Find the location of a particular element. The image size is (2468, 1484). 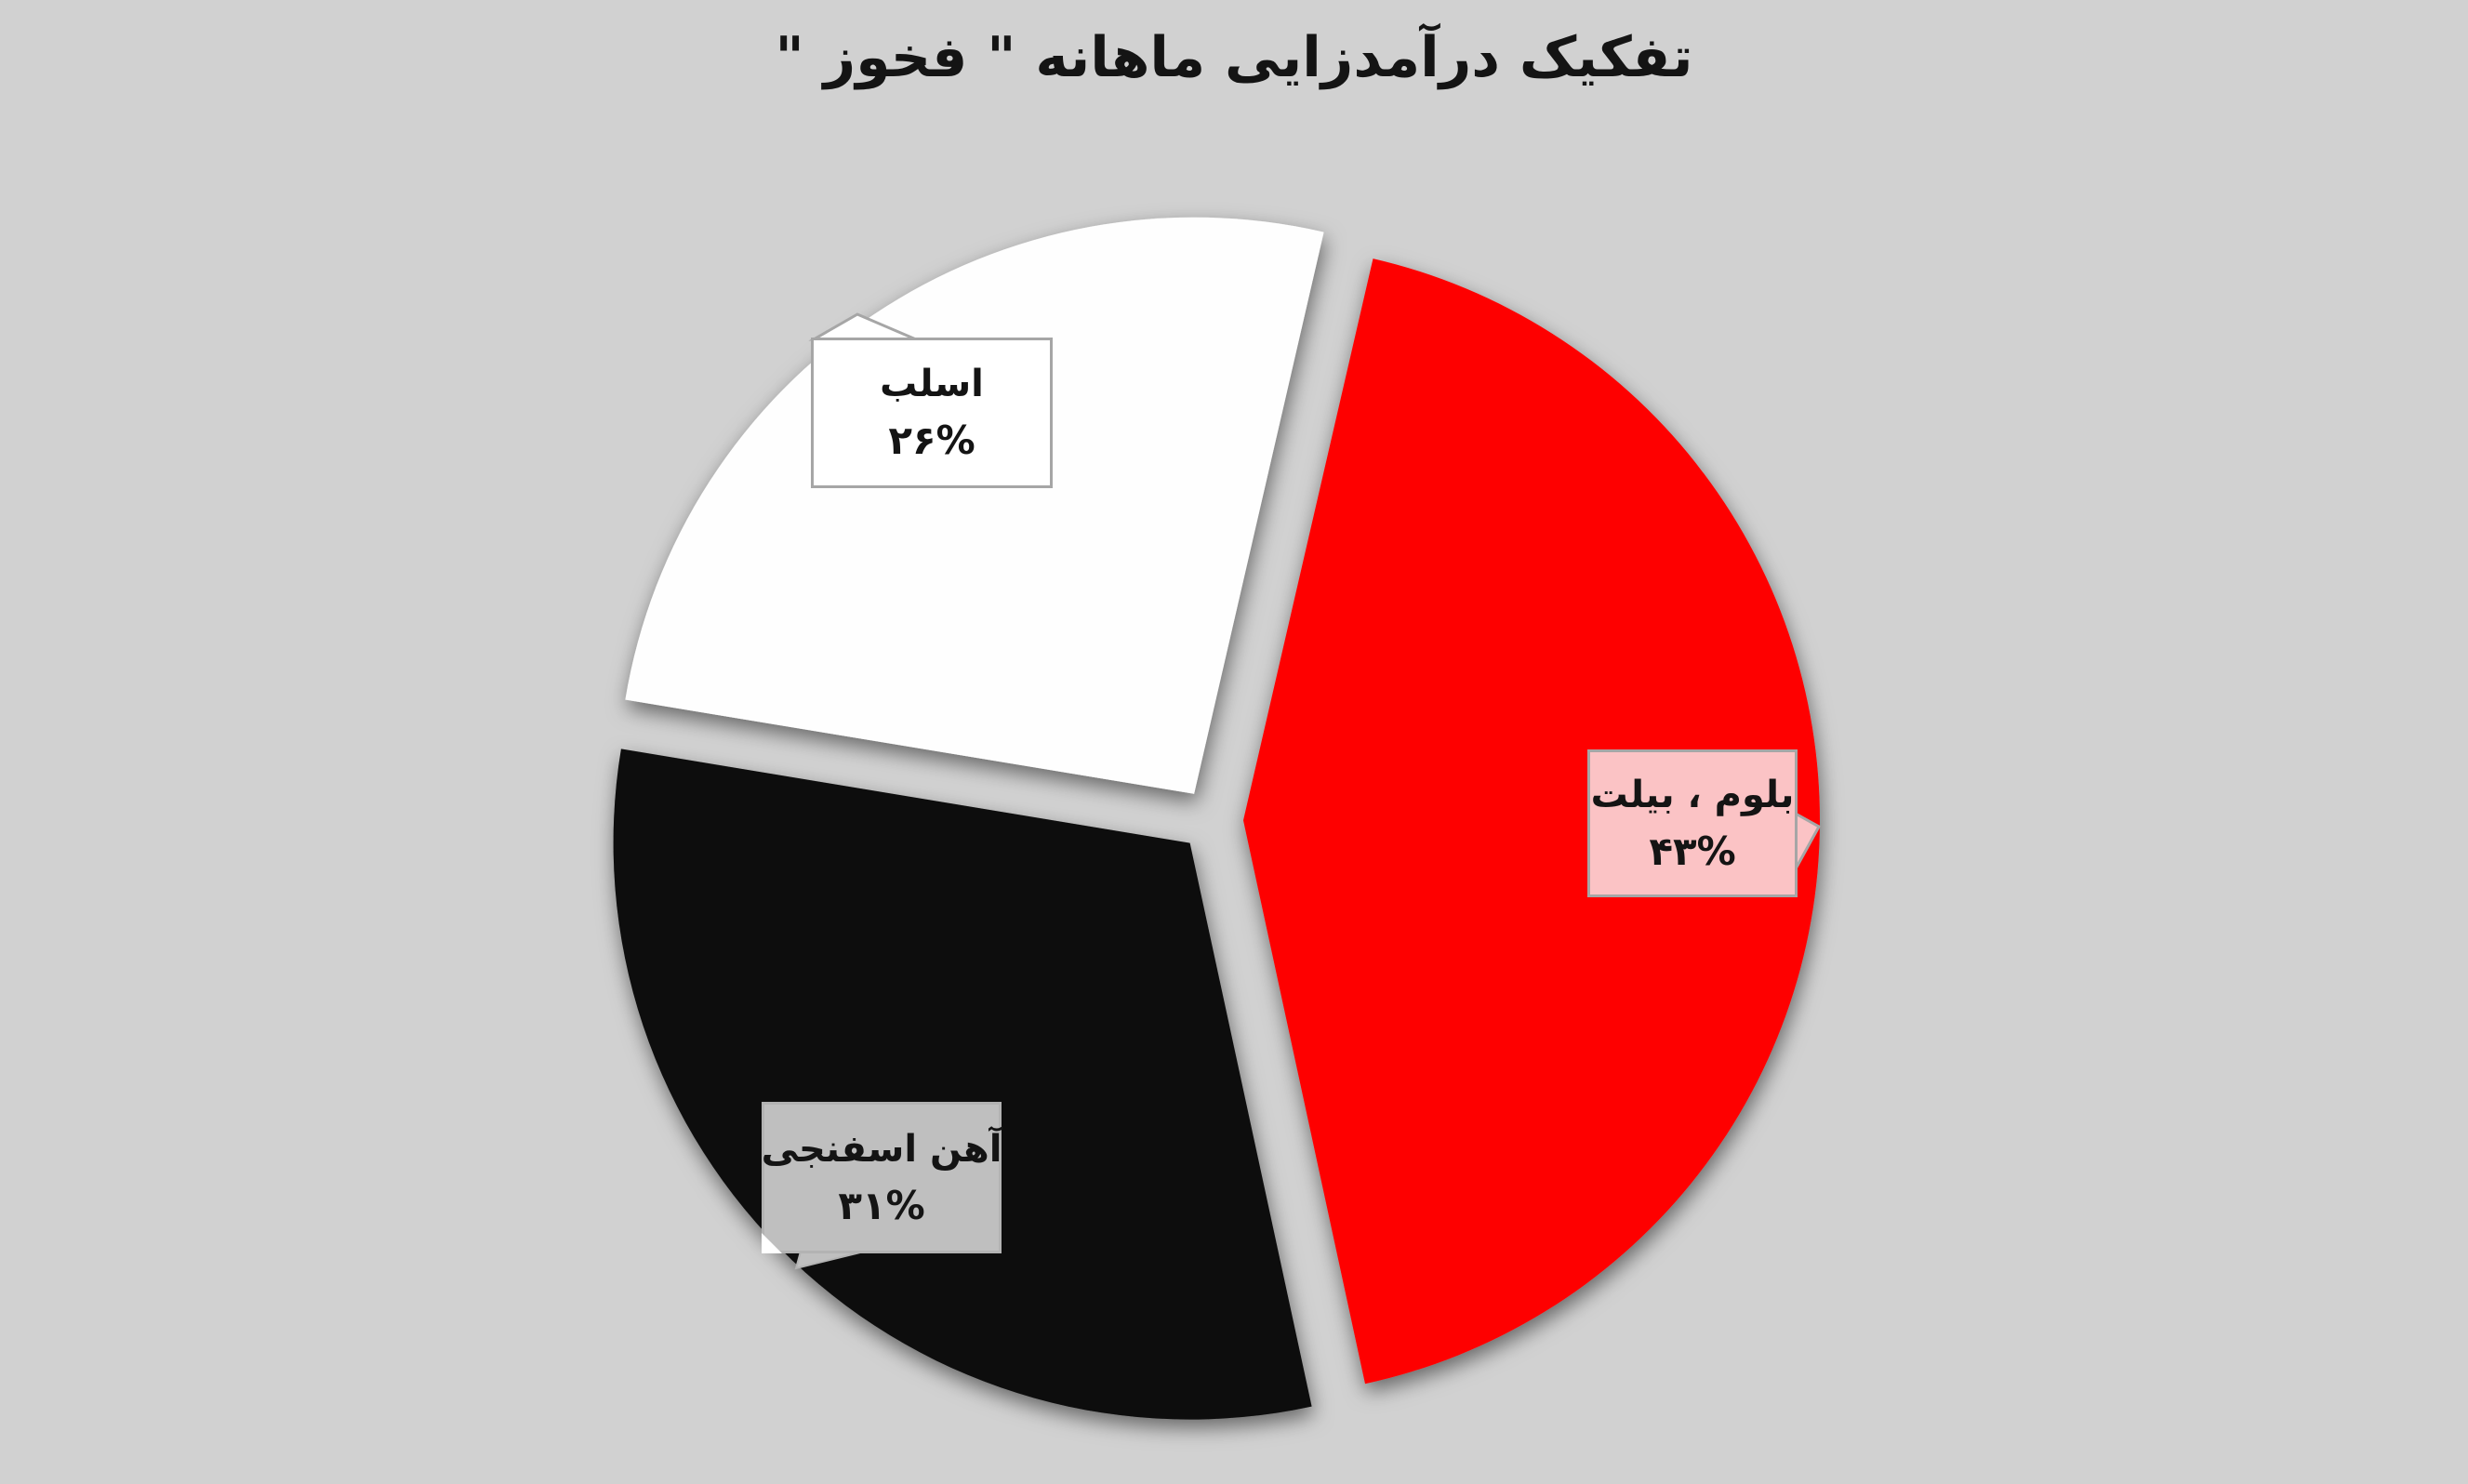

callout-slab-label: اسلب is located at coordinates (932, 384).